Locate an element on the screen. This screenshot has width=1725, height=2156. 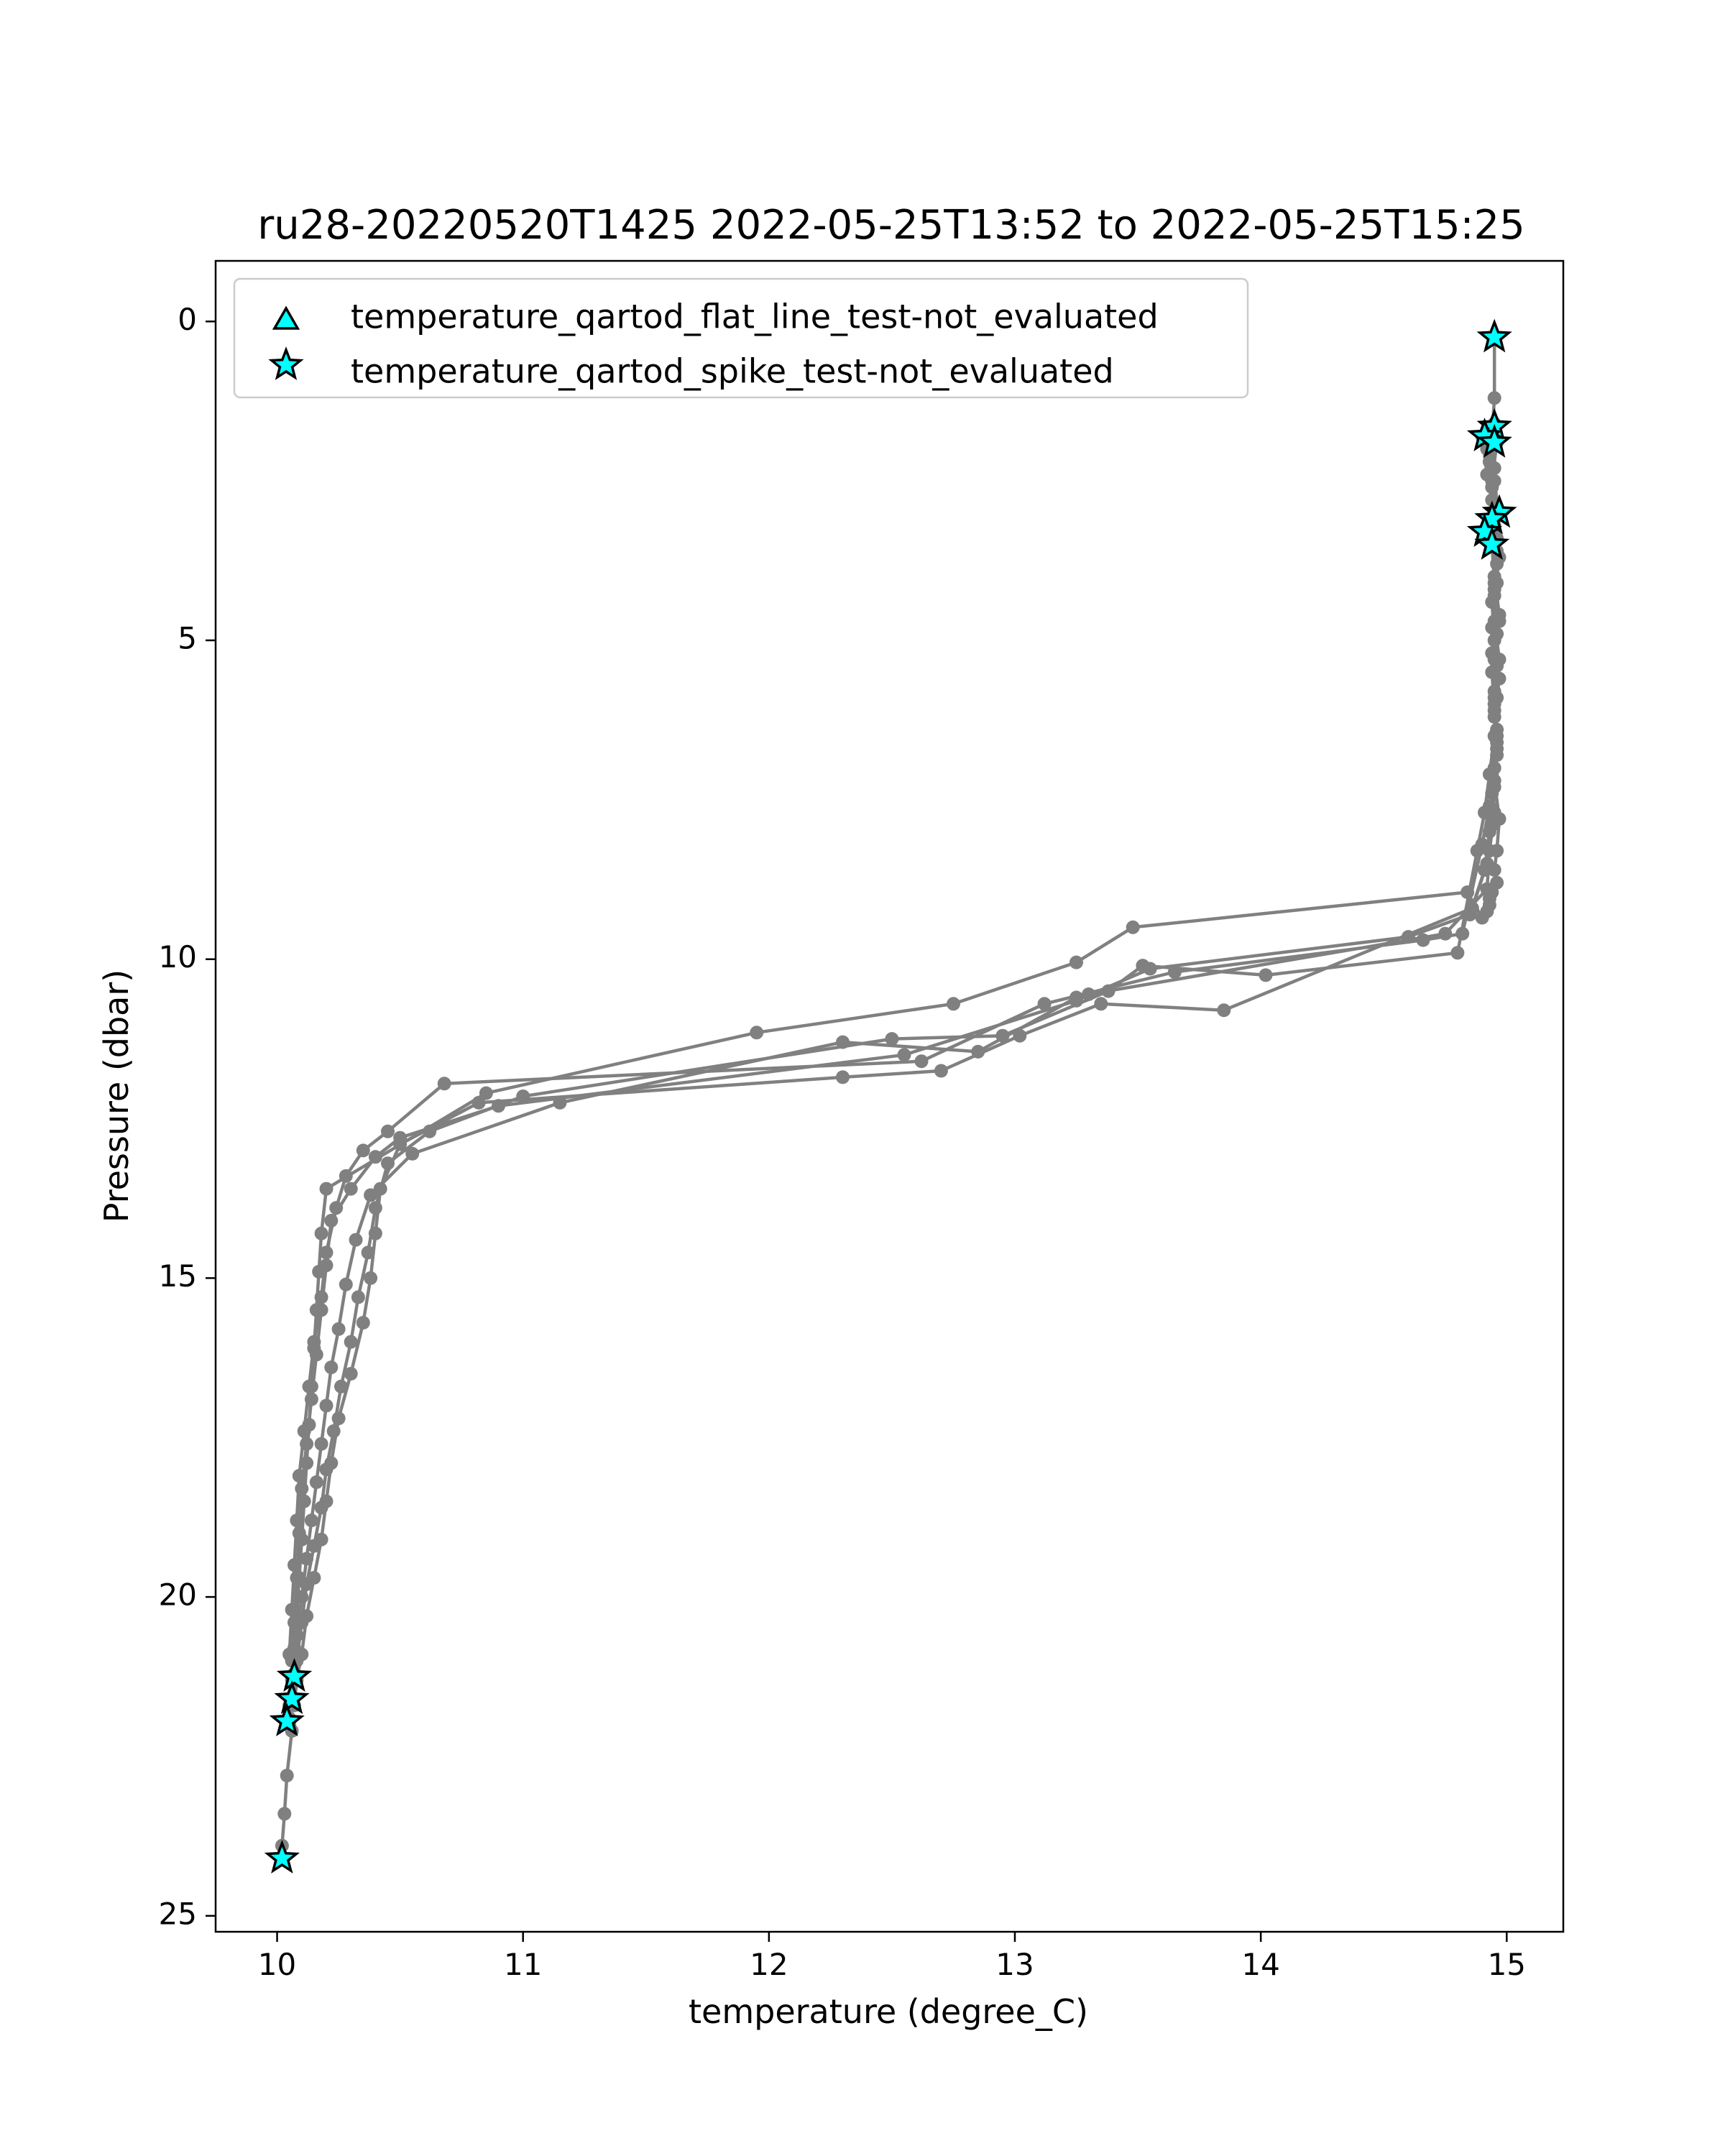
y-axis: 0 5 10 15 20 25 is located at coordinates (187, 1116).